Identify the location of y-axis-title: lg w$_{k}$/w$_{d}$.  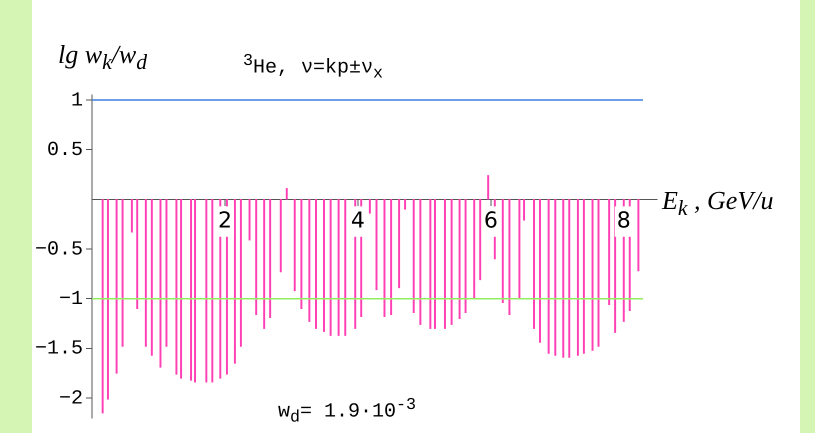
(103, 58).